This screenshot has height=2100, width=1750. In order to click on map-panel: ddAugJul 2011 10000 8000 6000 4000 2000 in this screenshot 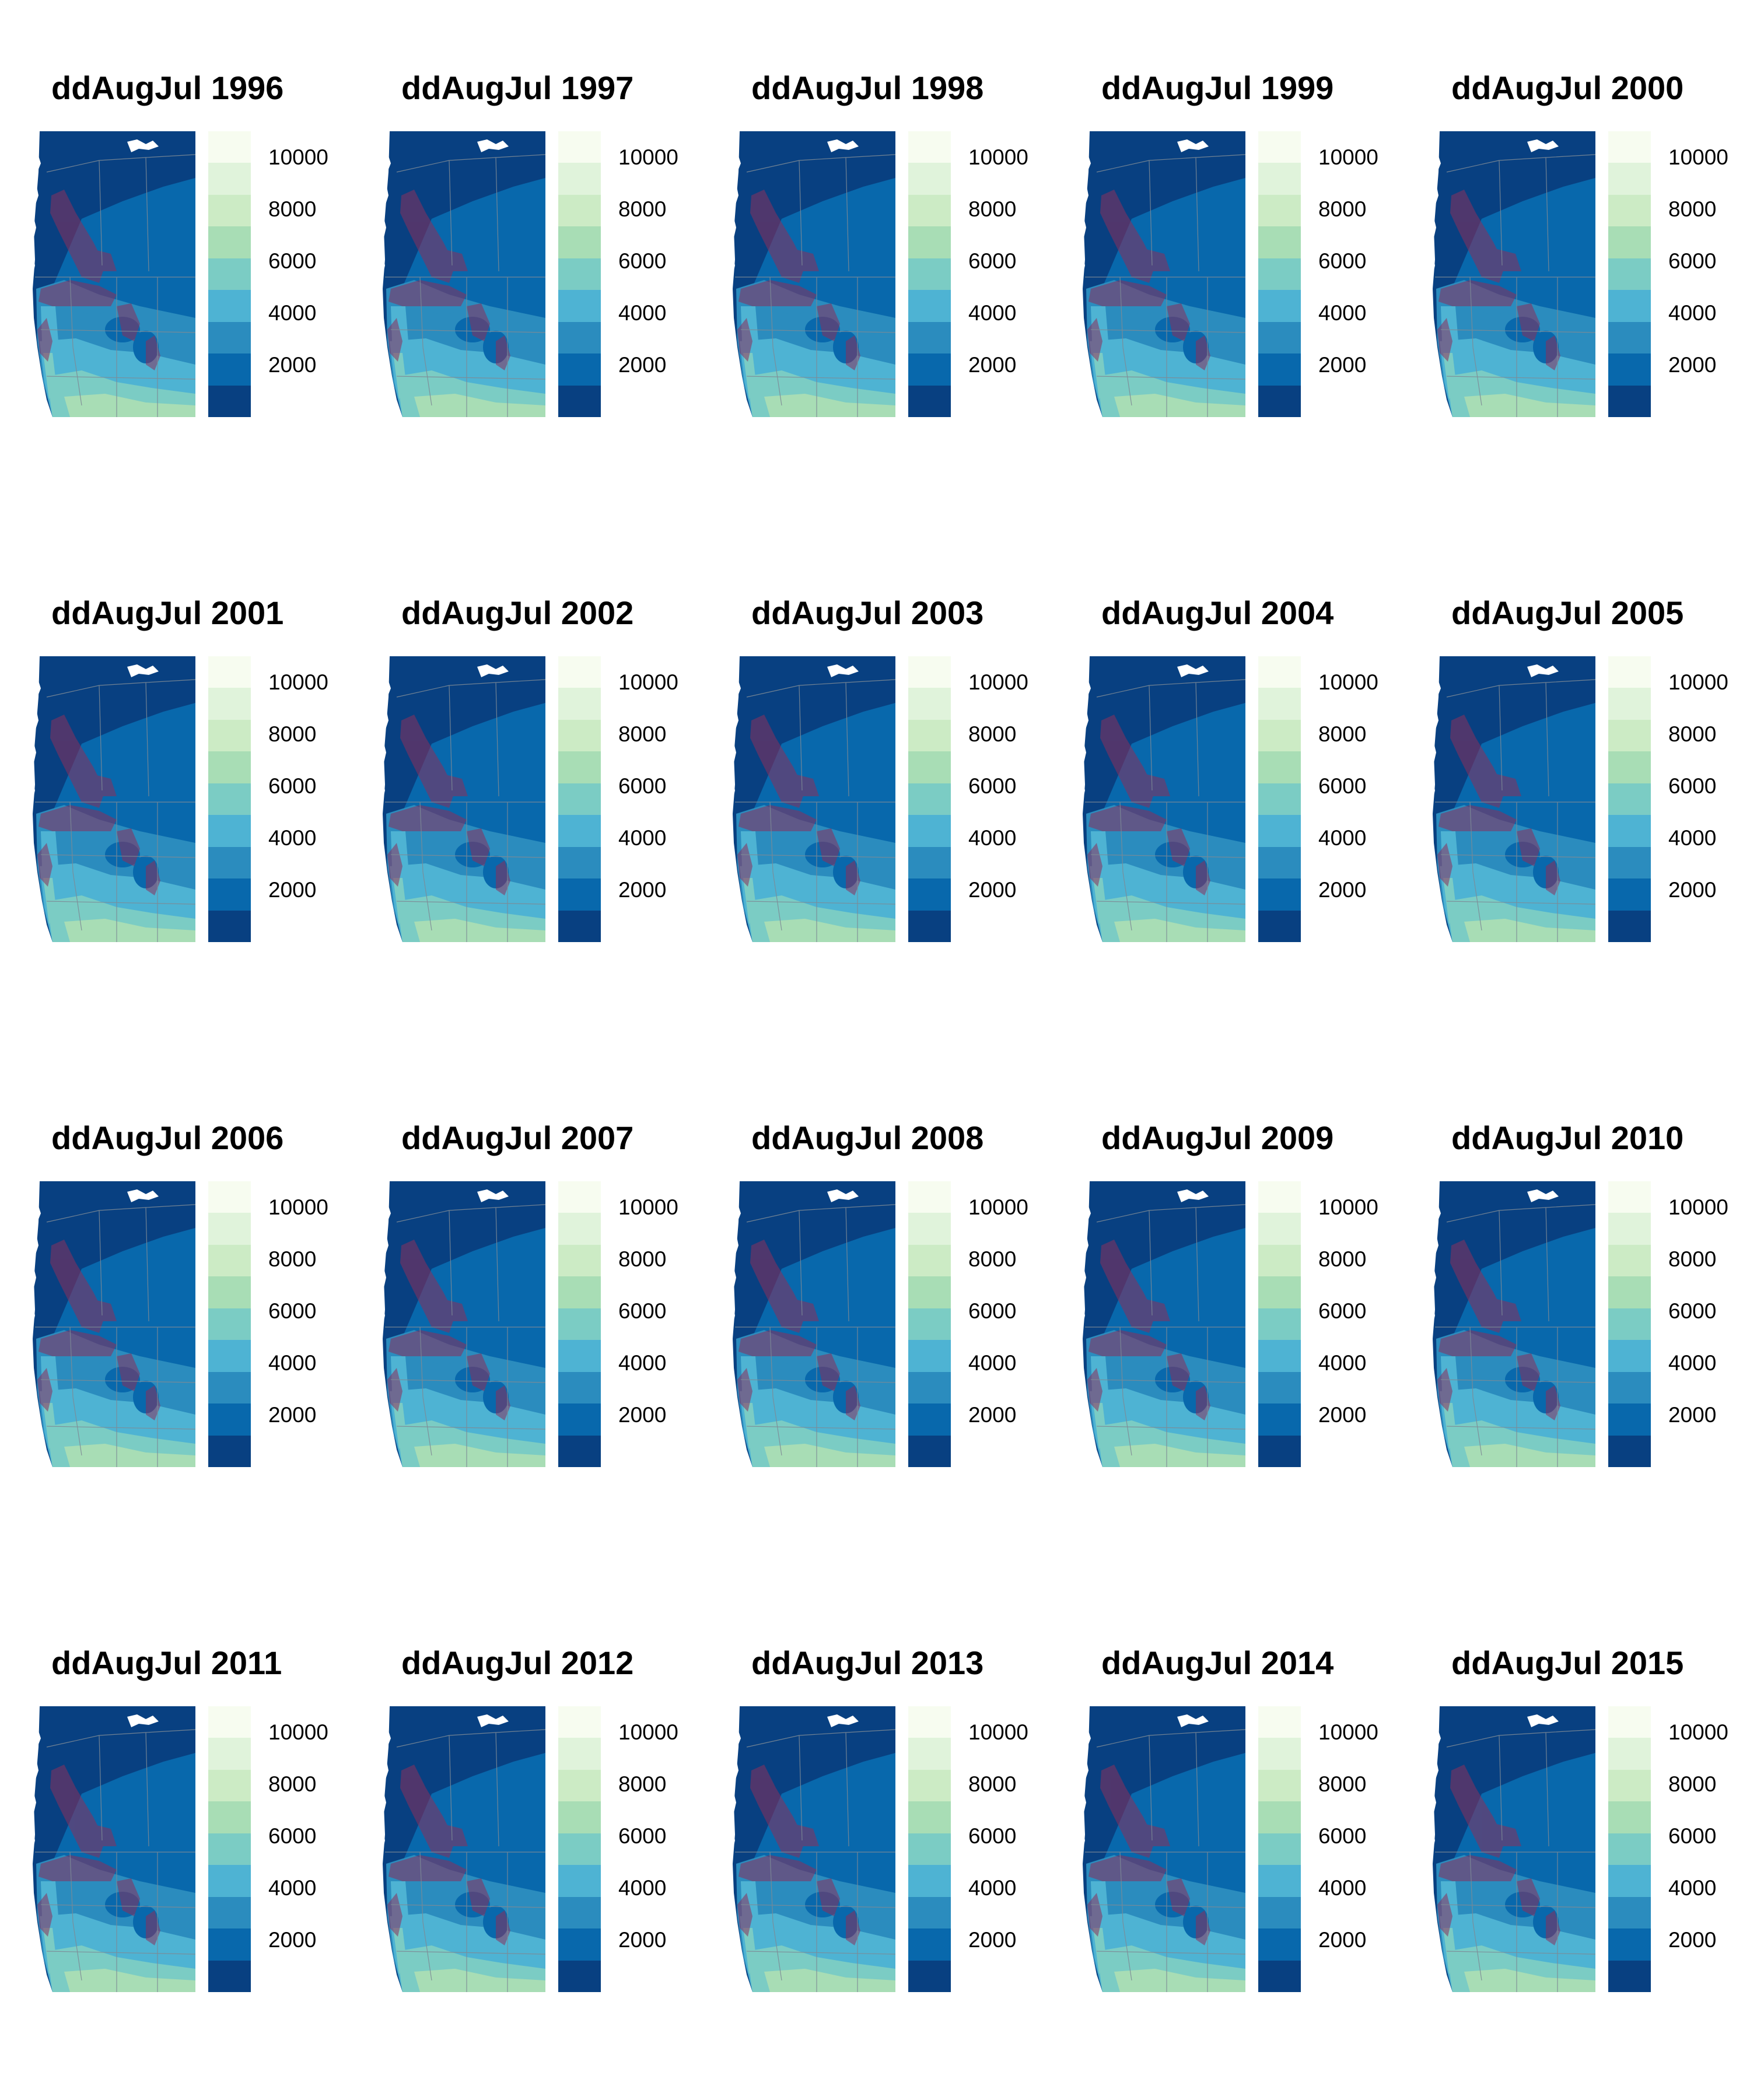, I will do `click(175, 1838)`.